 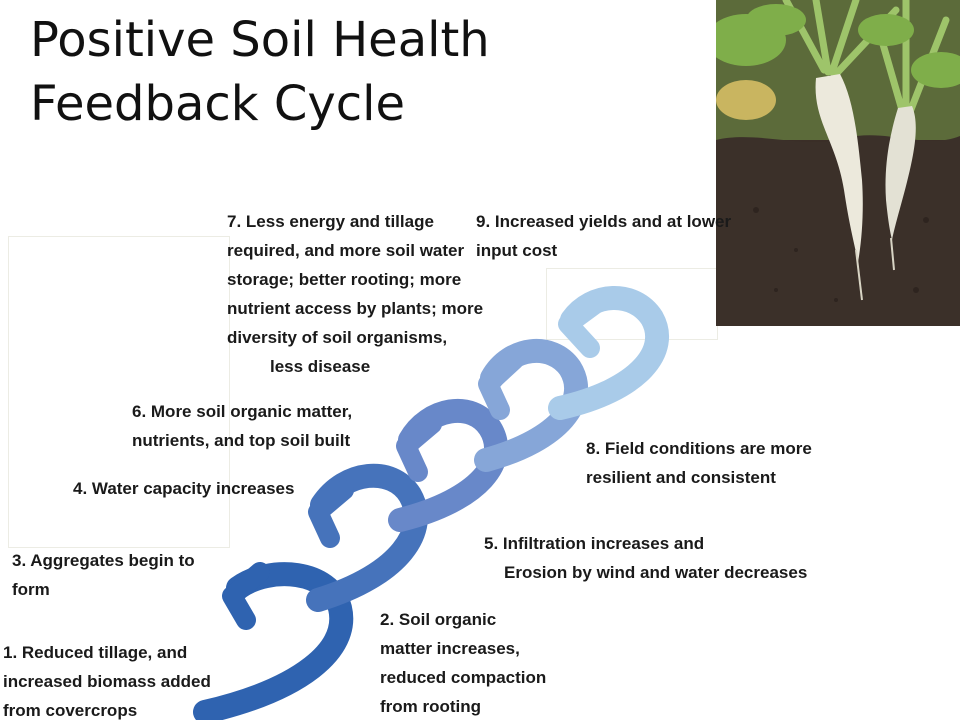 What do you see at coordinates (438, 619) in the screenshot?
I see `step-text-line: 2. Soil organic` at bounding box center [438, 619].